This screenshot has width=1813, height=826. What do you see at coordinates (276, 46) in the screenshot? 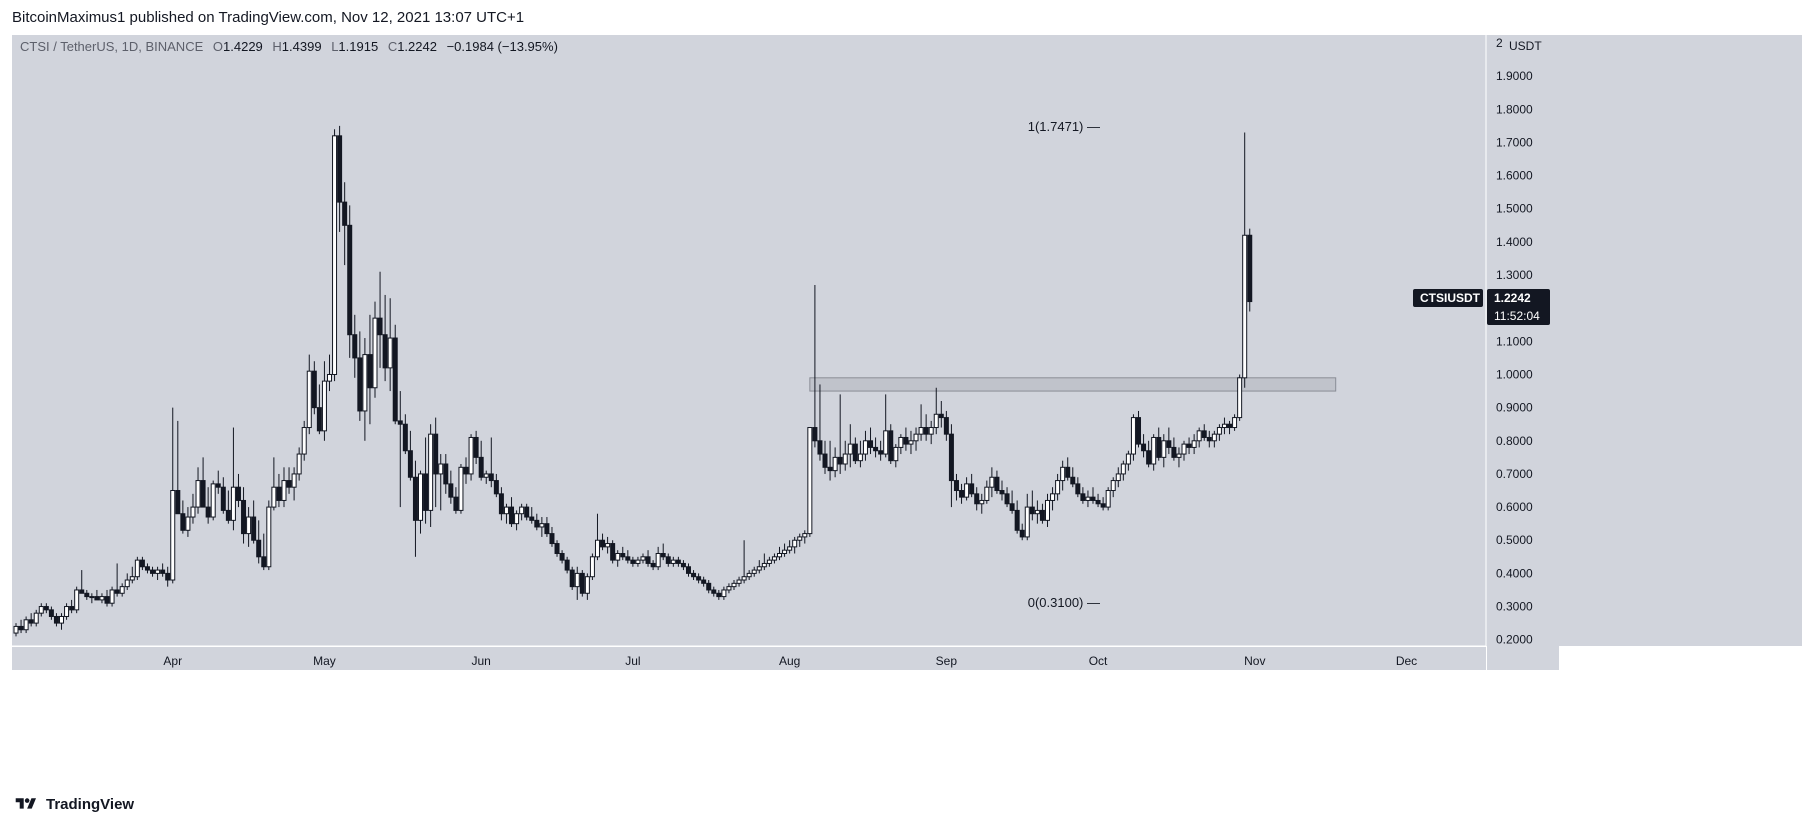
I see `high-label: H` at bounding box center [276, 46].